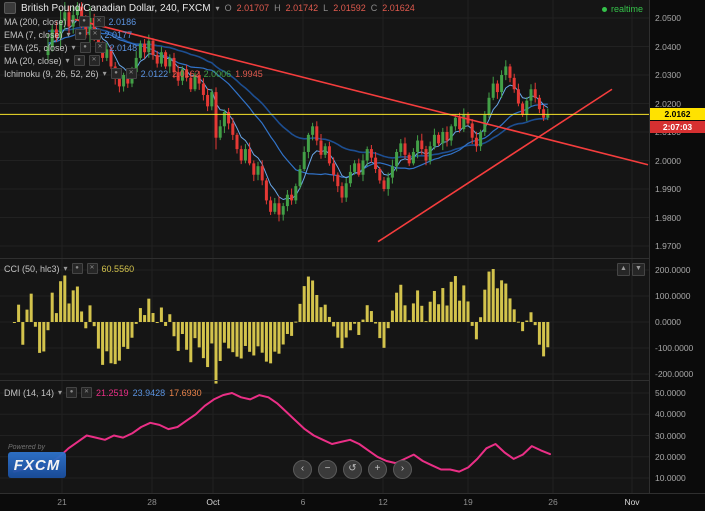  Describe the element at coordinates (674, 348) in the screenshot. I see `axis-tick-label: -100.0000` at that location.